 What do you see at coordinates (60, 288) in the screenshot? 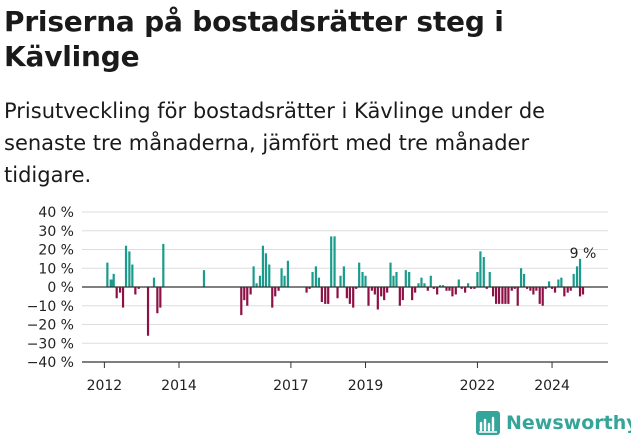
I see `y-tick-label: 0 %` at bounding box center [60, 288].